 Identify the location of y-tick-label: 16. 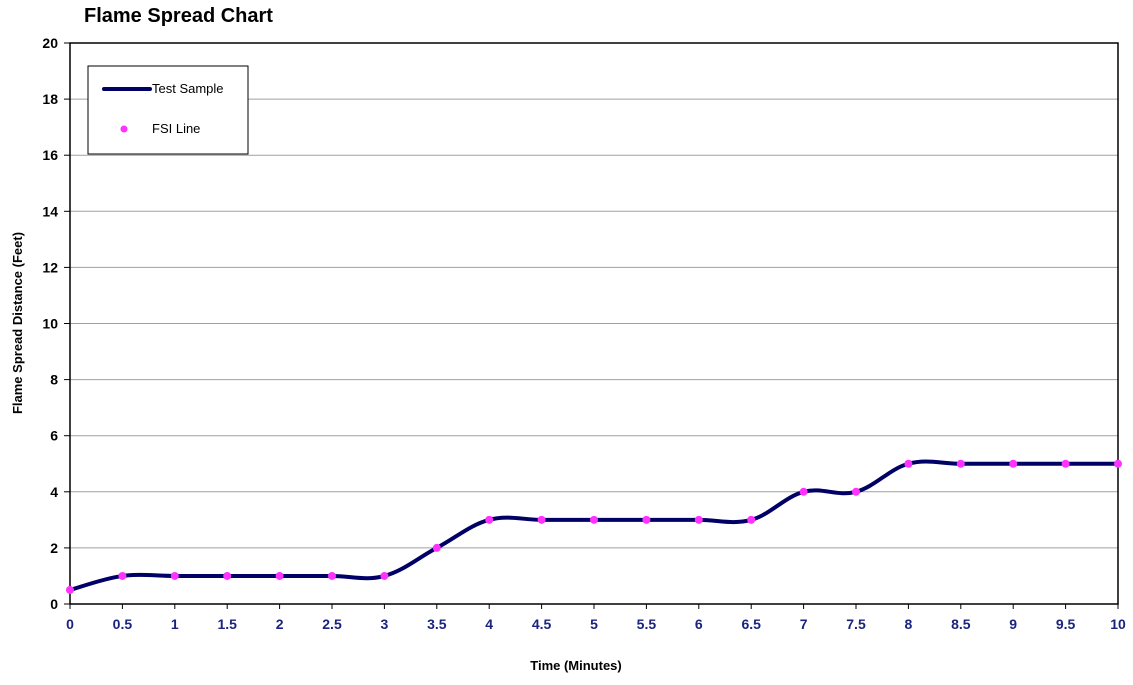
(50, 155).